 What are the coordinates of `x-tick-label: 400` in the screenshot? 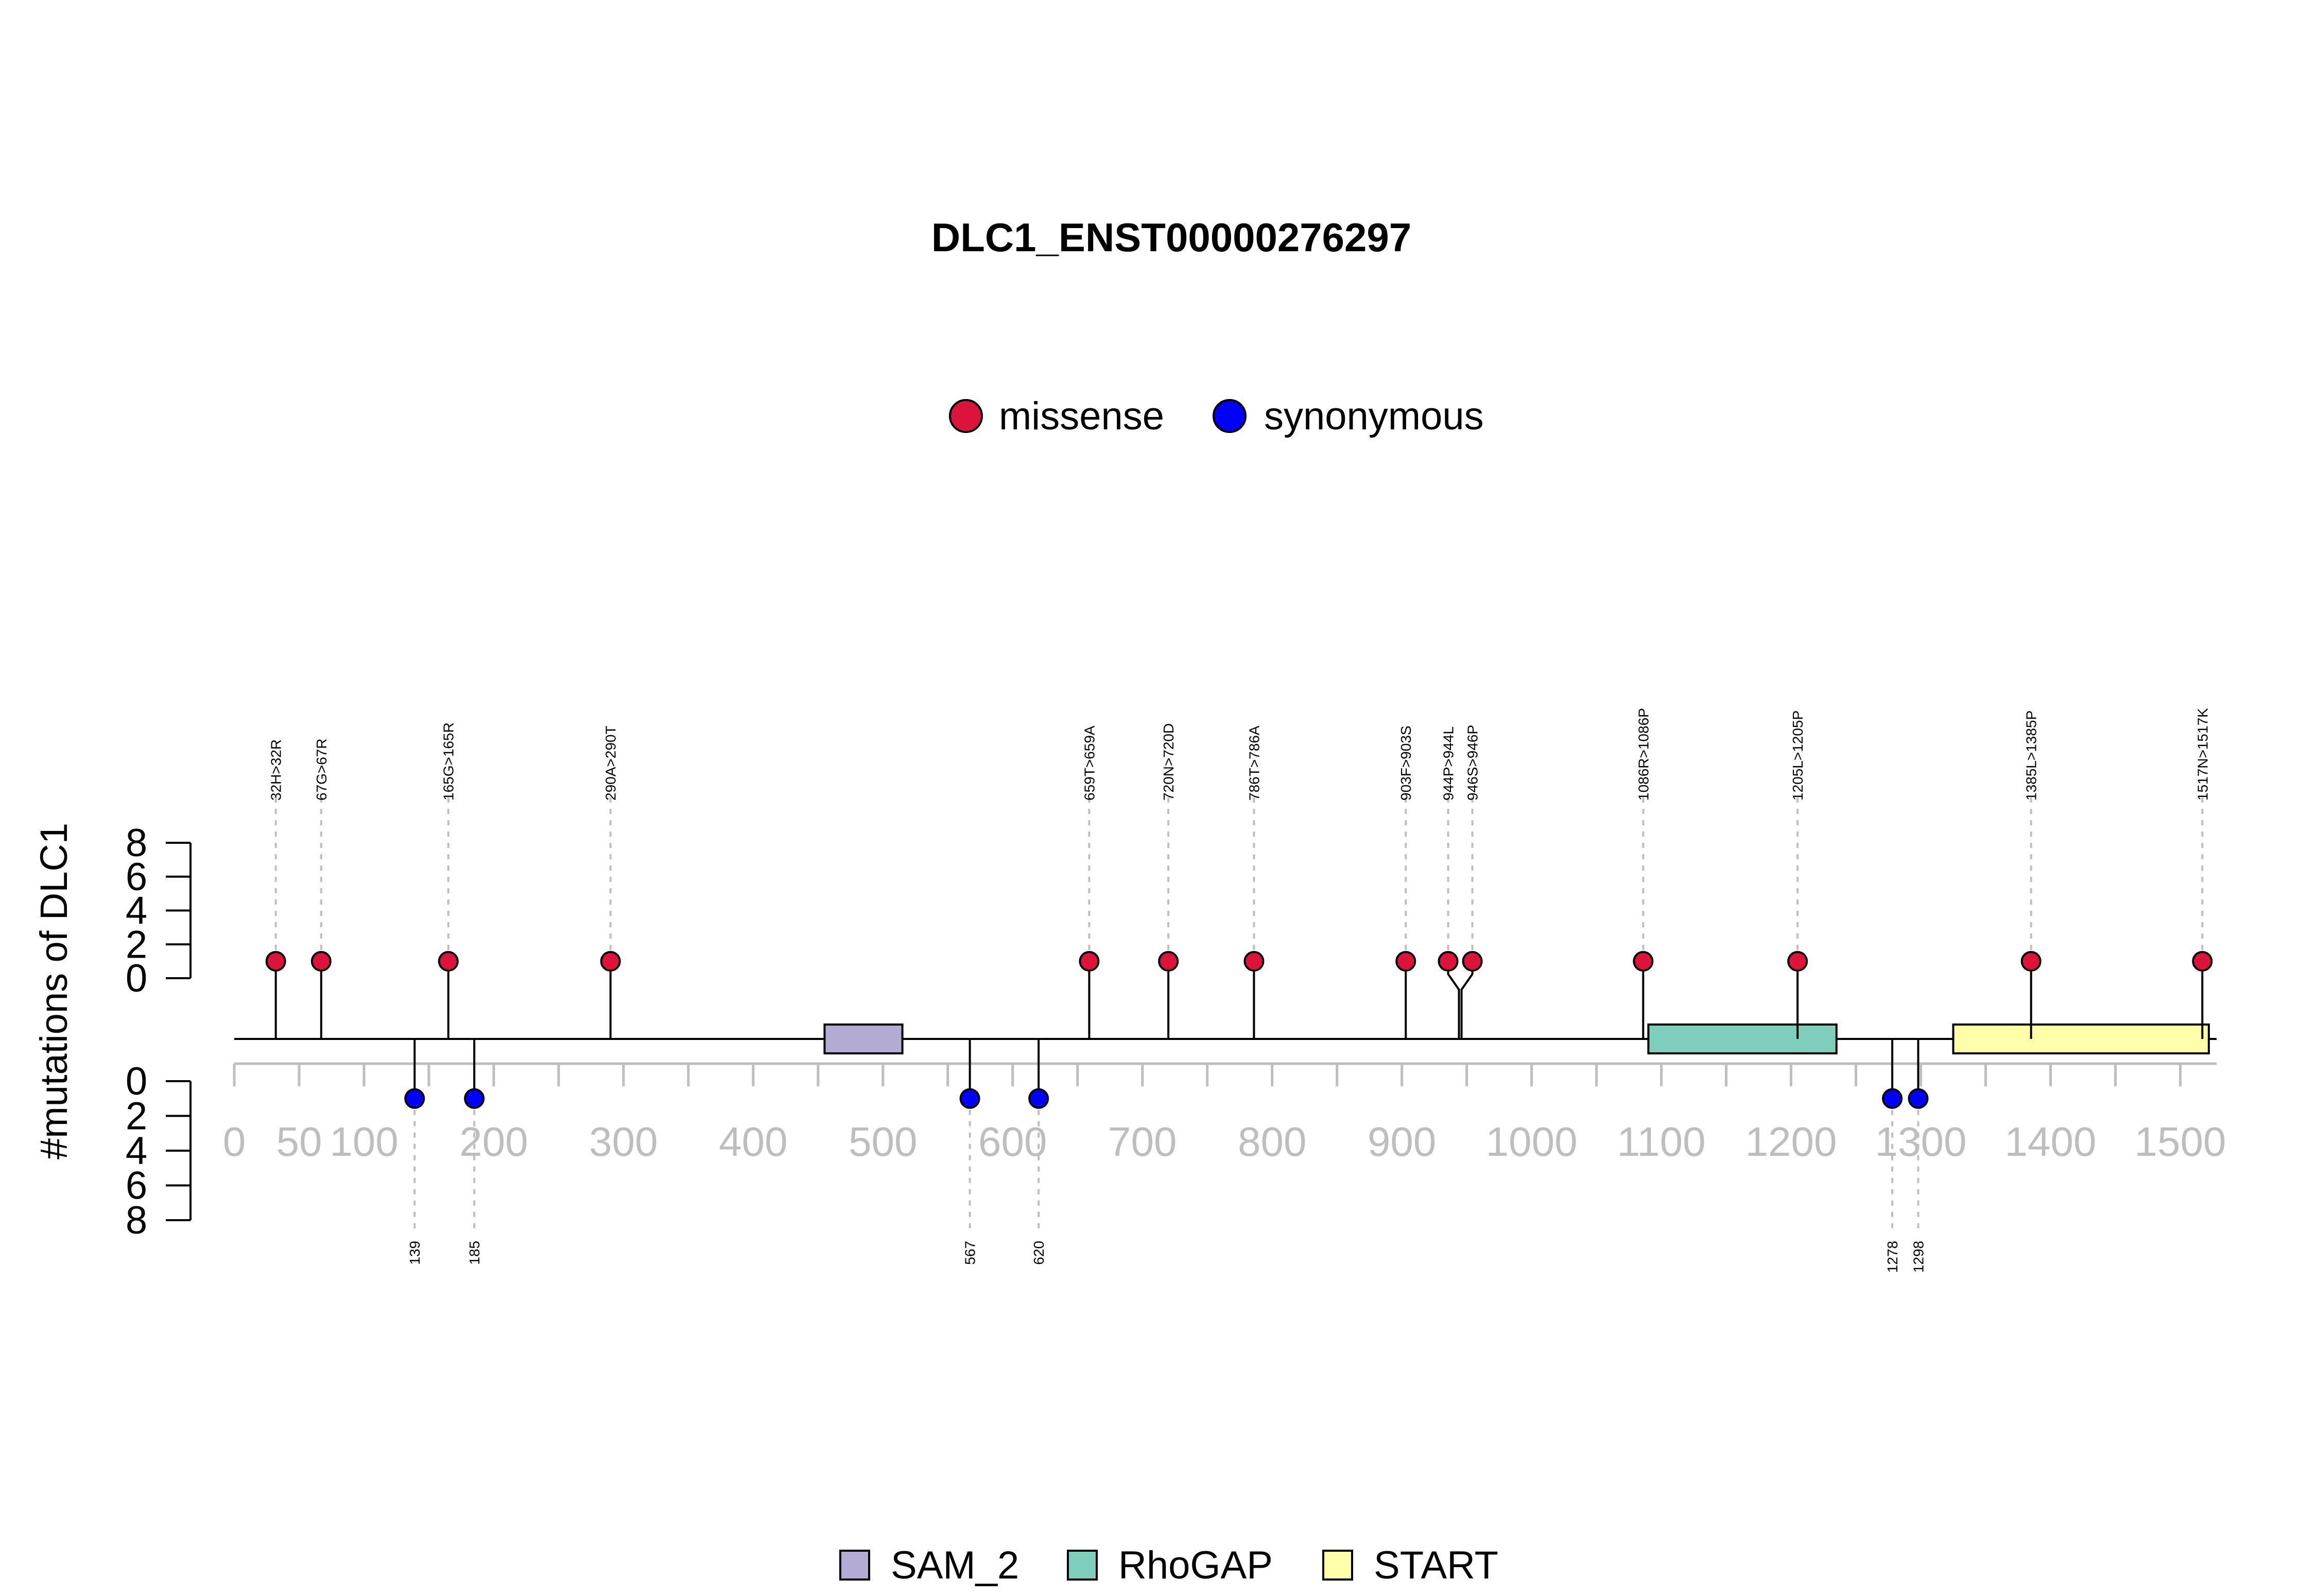 It's located at (753, 1142).